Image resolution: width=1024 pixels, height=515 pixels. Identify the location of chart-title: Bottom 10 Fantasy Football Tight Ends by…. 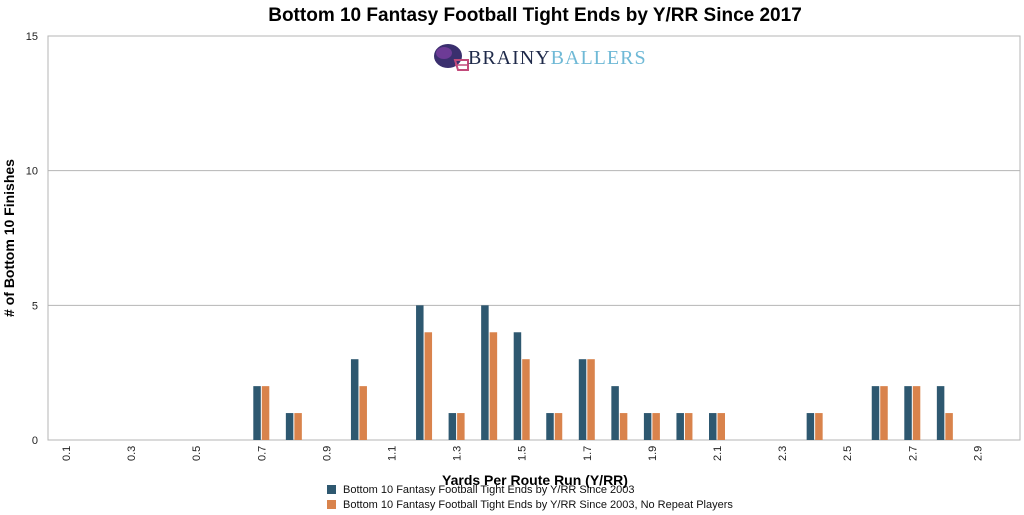
(535, 15).